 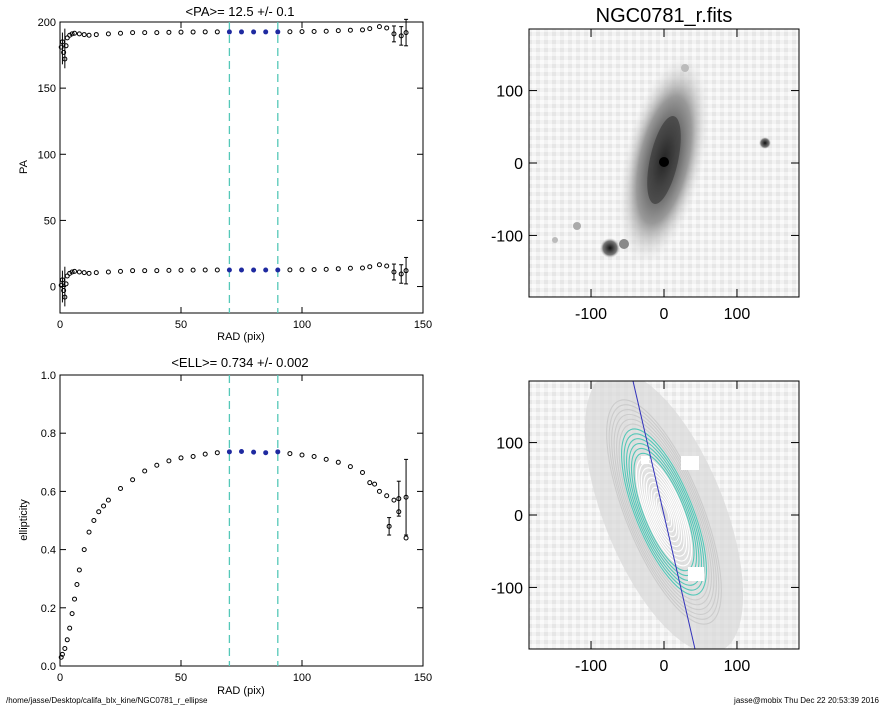 What do you see at coordinates (50, 221) in the screenshot?
I see `y-tick-label: 50` at bounding box center [50, 221].